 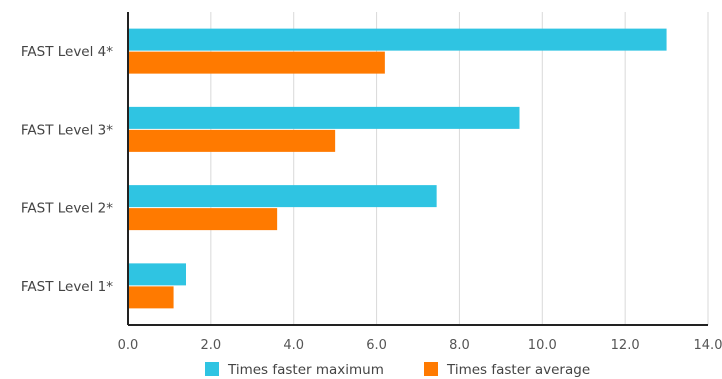 What do you see at coordinates (67, 209) in the screenshot?
I see `category-label: FAST Level 2*` at bounding box center [67, 209].